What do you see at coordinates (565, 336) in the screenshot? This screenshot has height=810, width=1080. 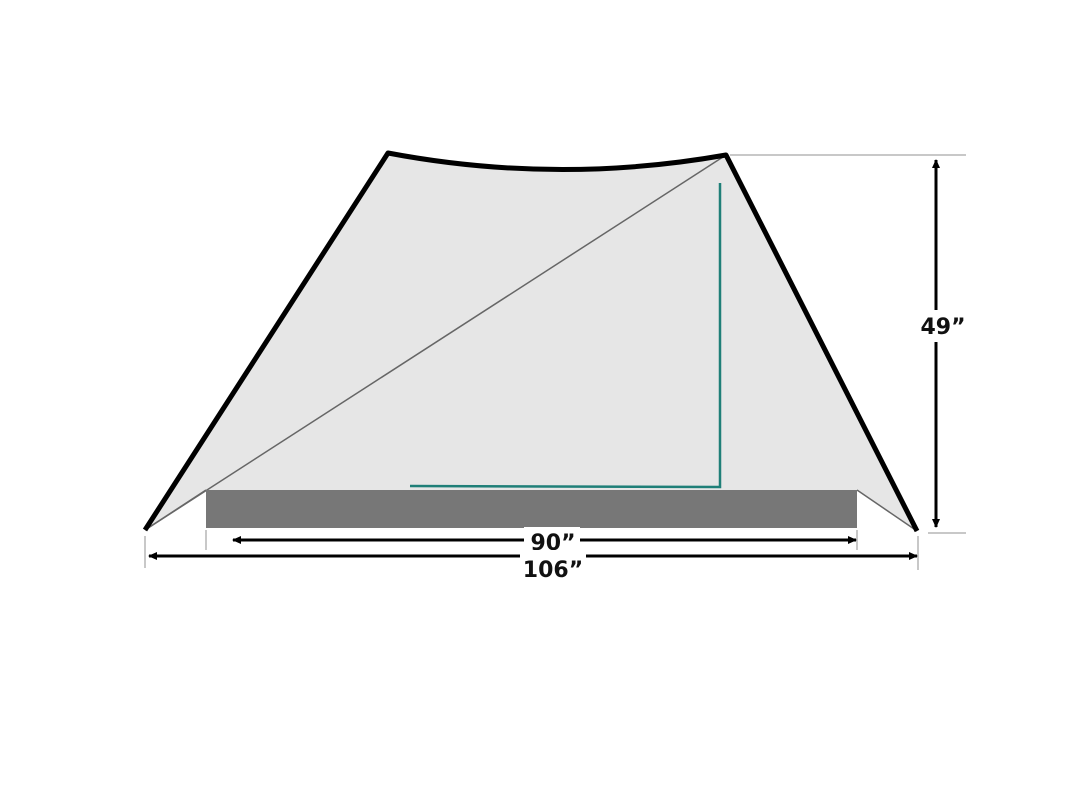 I see `pole-line` at bounding box center [565, 336].